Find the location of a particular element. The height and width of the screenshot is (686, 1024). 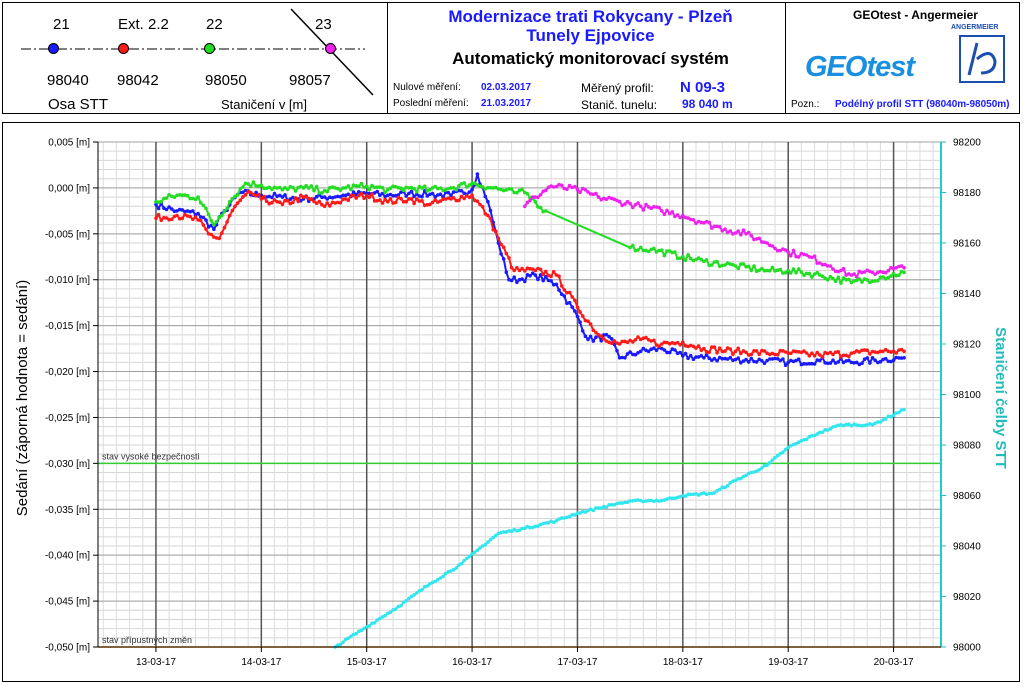

y-tick-label: -0,050 [m] is located at coordinates (67, 648).